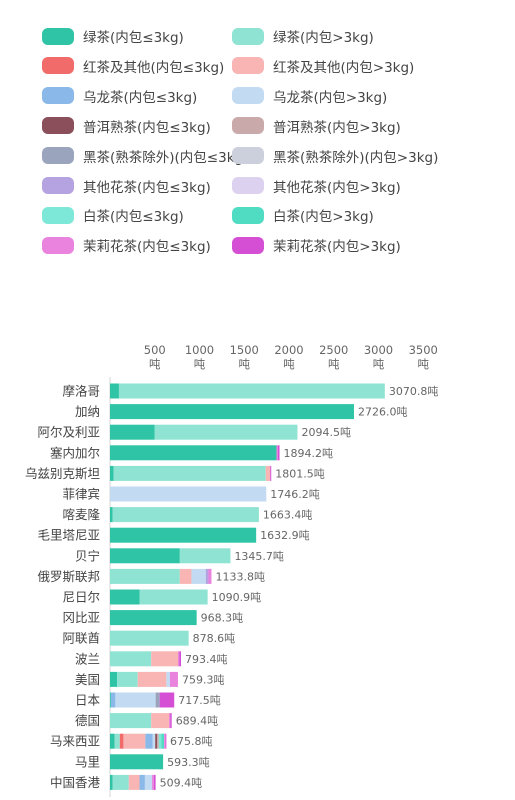  I want to click on legend-item: 黑茶(熟茶除外)(内包≤3kg), so click(145, 156).